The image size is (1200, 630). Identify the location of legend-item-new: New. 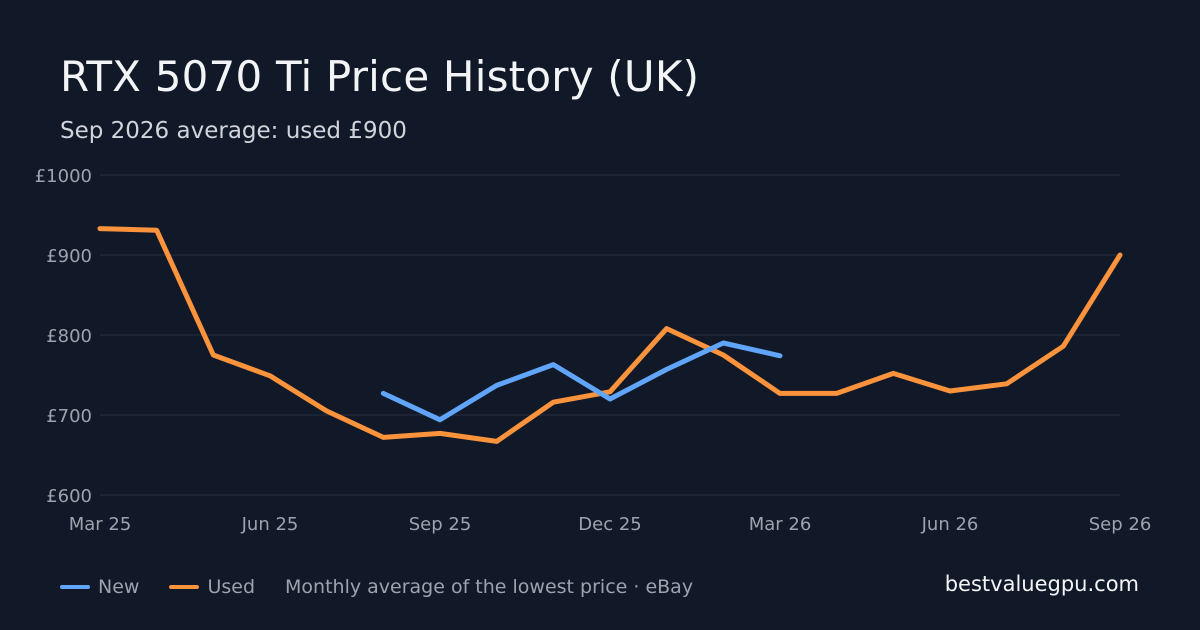
(99, 587).